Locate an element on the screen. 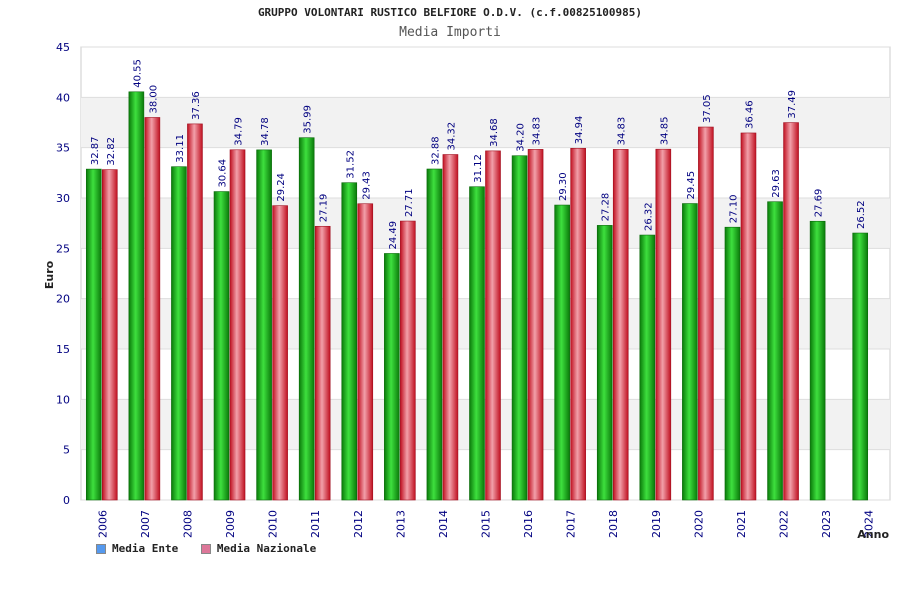 The image size is (900, 600). x-axis-label: Anno is located at coordinates (873, 534).